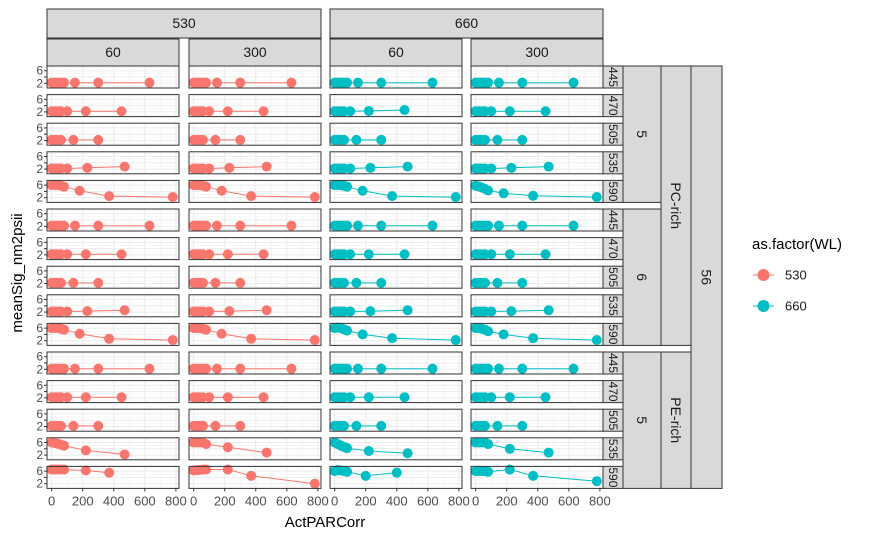  I want to click on strip-group, so click(642, 134).